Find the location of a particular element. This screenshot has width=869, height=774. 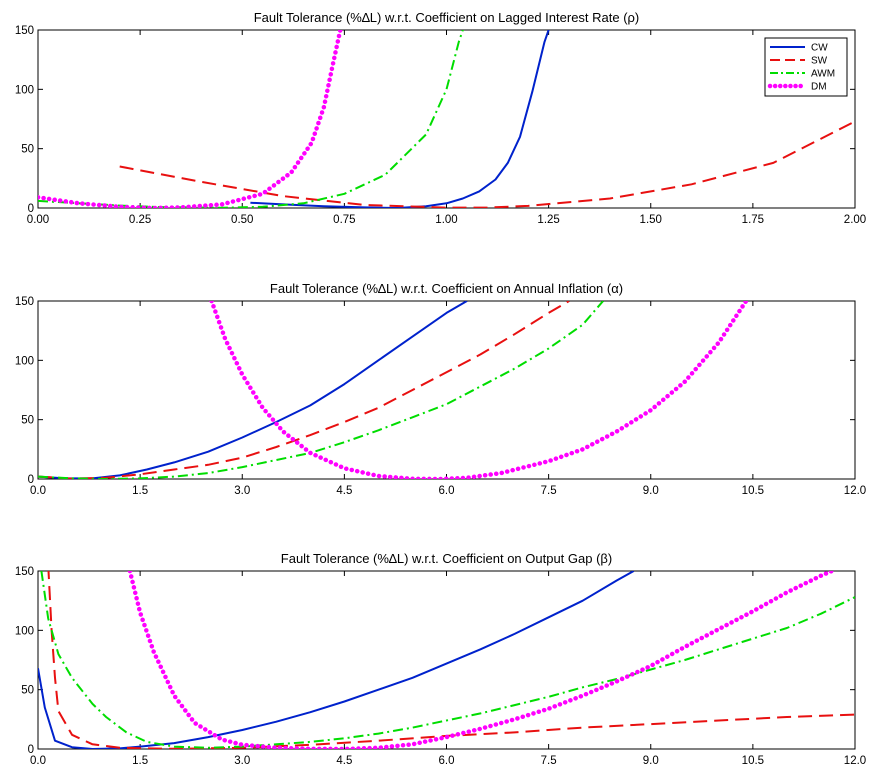

x-tick-label: 0.25 is located at coordinates (140, 220).